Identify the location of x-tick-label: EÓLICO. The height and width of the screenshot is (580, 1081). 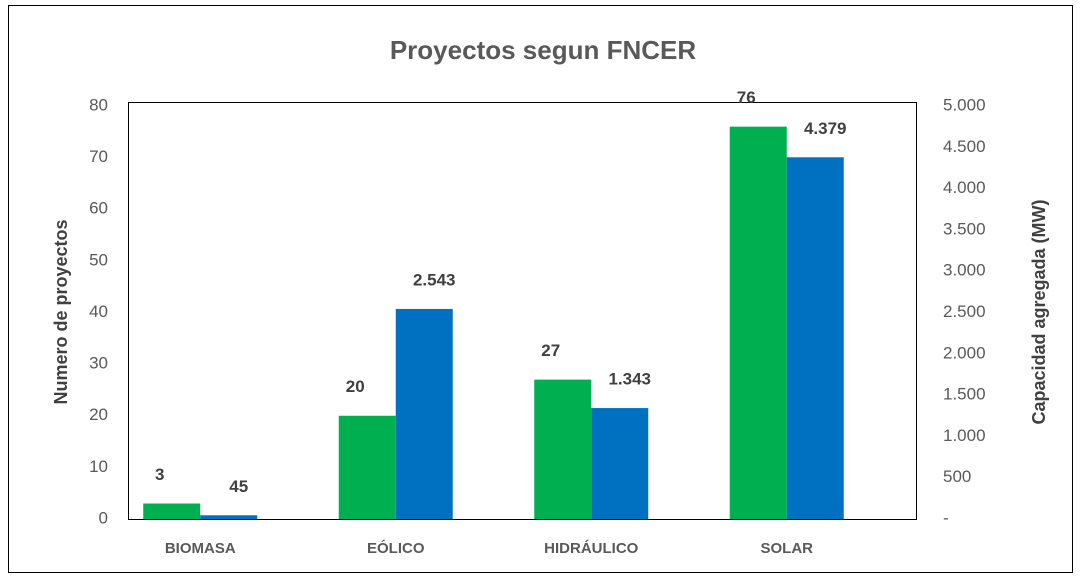
(396, 548).